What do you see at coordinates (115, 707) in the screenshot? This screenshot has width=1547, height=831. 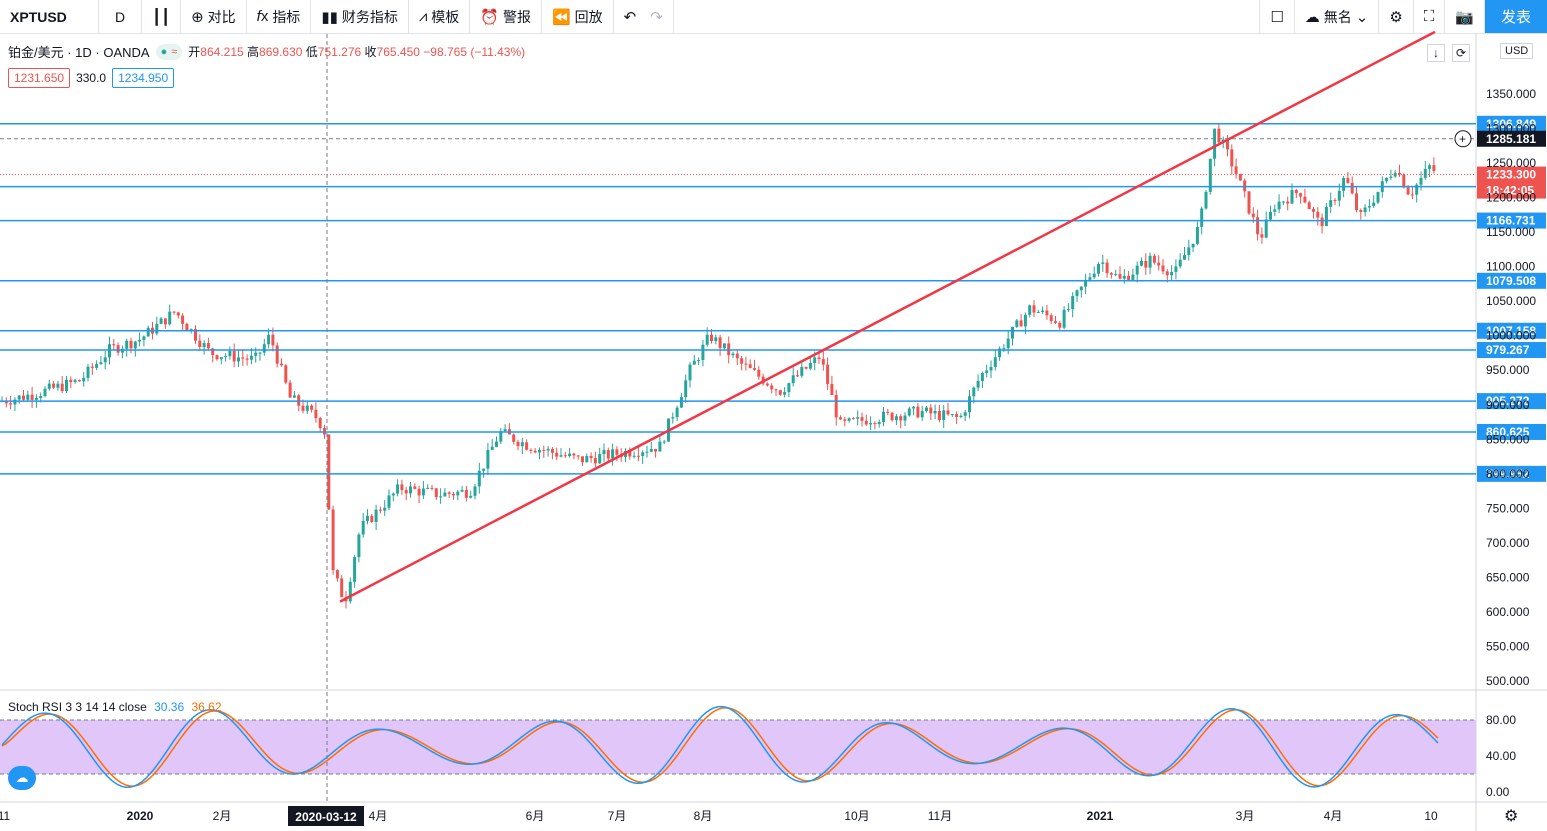 I see `stoch-rsi-legend: Stoch RSI 3 3 14 14 close 30.36 36.62` at bounding box center [115, 707].